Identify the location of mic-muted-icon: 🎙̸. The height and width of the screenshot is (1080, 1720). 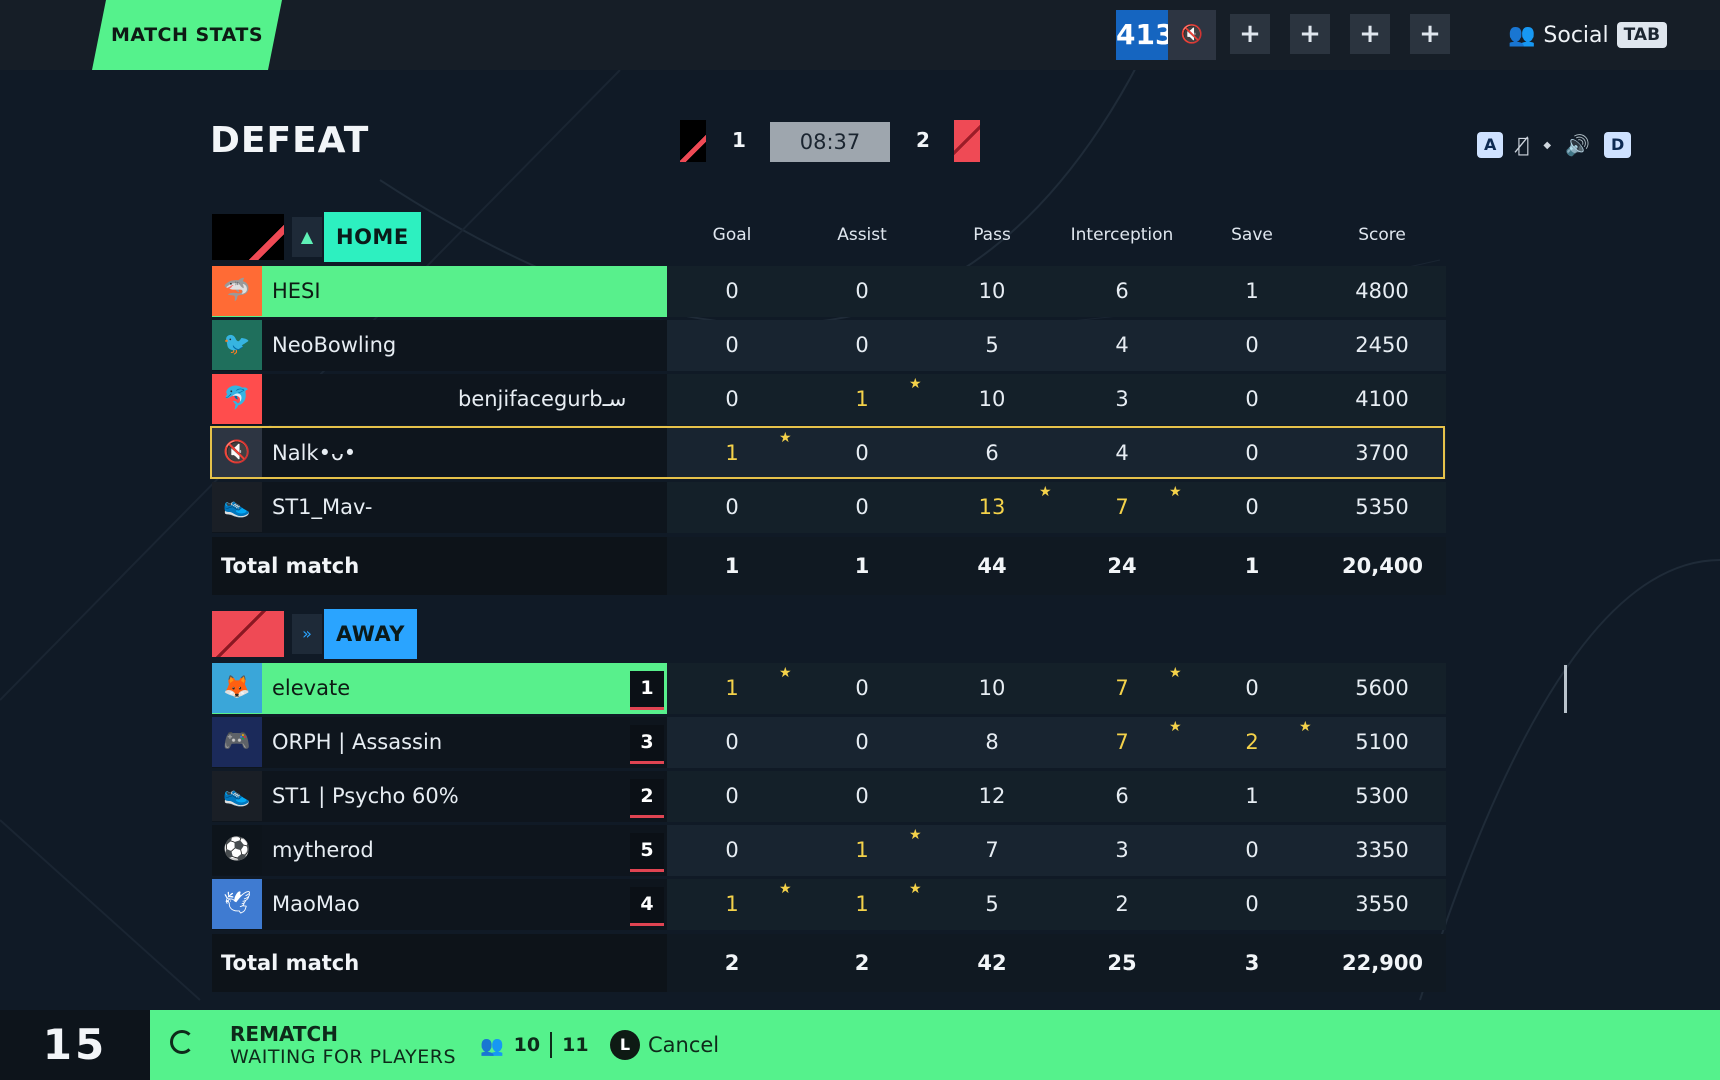
(1523, 145).